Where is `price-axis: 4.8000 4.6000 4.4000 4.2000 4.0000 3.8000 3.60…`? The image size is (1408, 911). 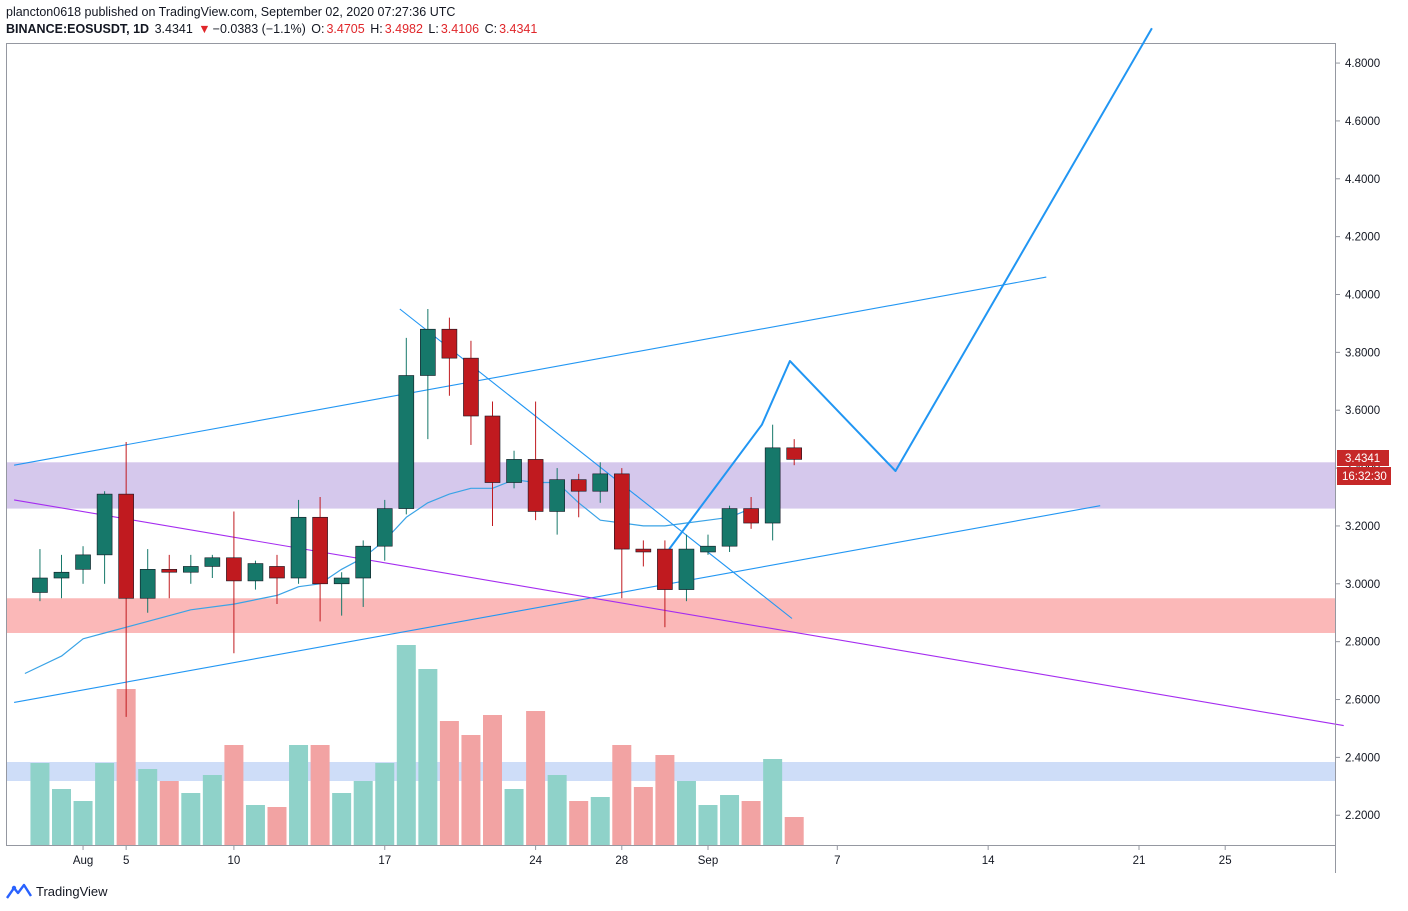
price-axis: 4.8000 4.6000 4.4000 4.2000 4.0000 3.8000 3.60… is located at coordinates (1357, 440).